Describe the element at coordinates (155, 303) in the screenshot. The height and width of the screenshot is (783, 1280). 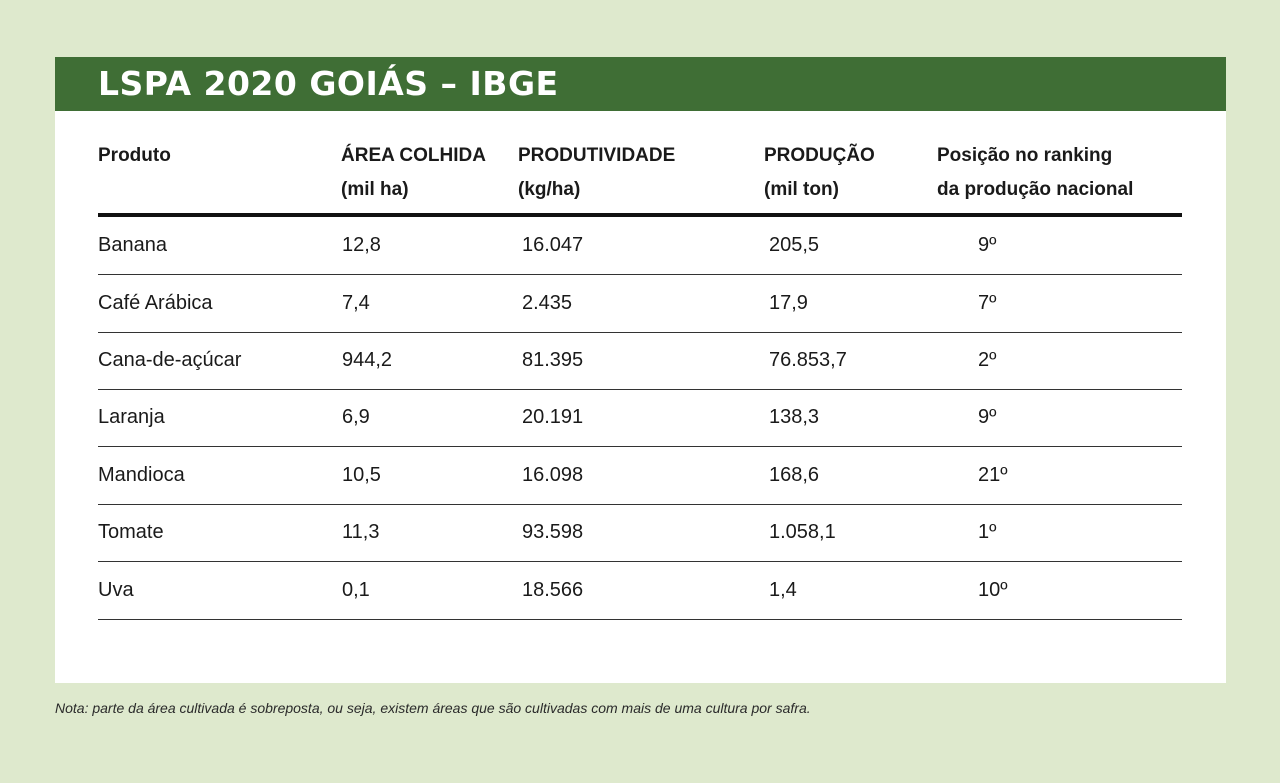
I see `cell-produto: Café Arábica` at that location.